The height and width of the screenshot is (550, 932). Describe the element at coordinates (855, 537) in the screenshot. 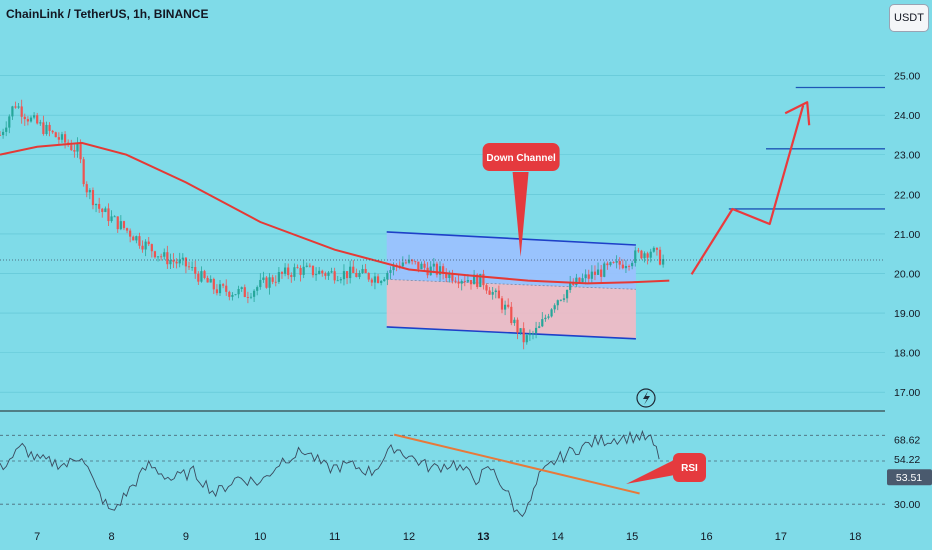

I see `x-tick-label: 18` at that location.